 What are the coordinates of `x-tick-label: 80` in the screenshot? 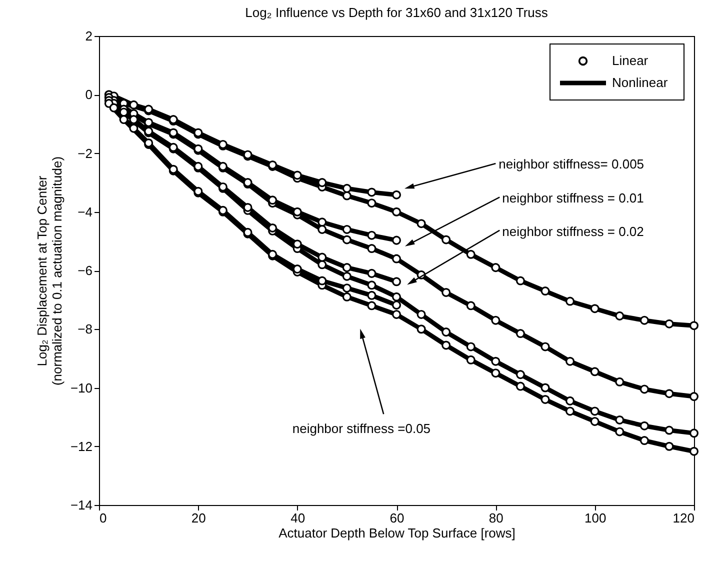 It's located at (496, 518).